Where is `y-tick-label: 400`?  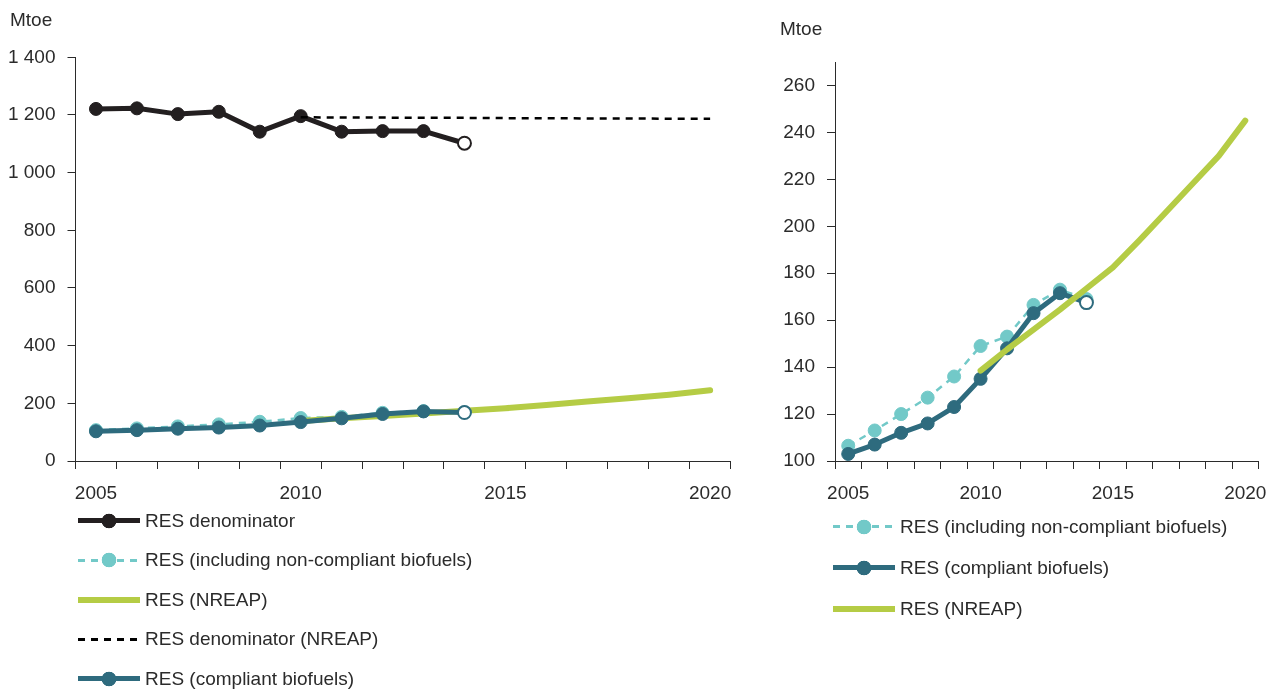 y-tick-label: 400 is located at coordinates (39, 344).